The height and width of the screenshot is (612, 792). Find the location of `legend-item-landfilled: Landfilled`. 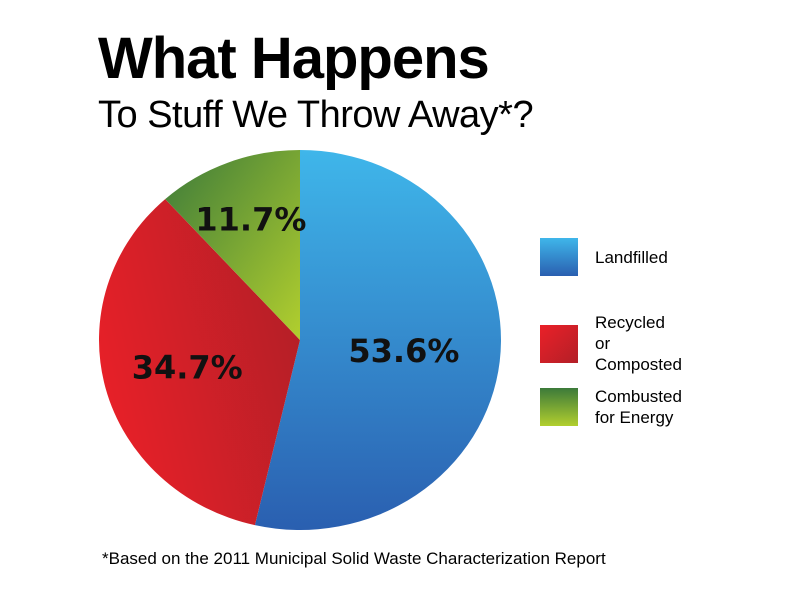

legend-item-landfilled: Landfilled is located at coordinates (604, 257).